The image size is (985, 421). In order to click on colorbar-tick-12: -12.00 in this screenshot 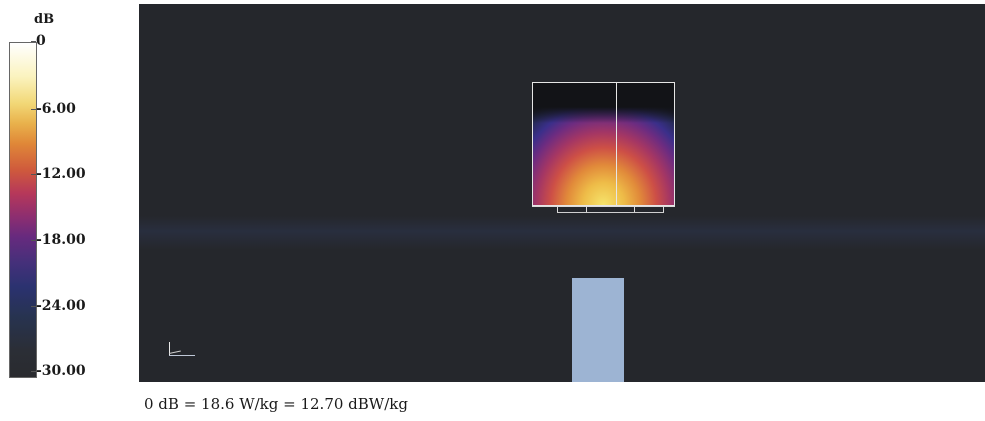, I will do `click(58, 174)`.